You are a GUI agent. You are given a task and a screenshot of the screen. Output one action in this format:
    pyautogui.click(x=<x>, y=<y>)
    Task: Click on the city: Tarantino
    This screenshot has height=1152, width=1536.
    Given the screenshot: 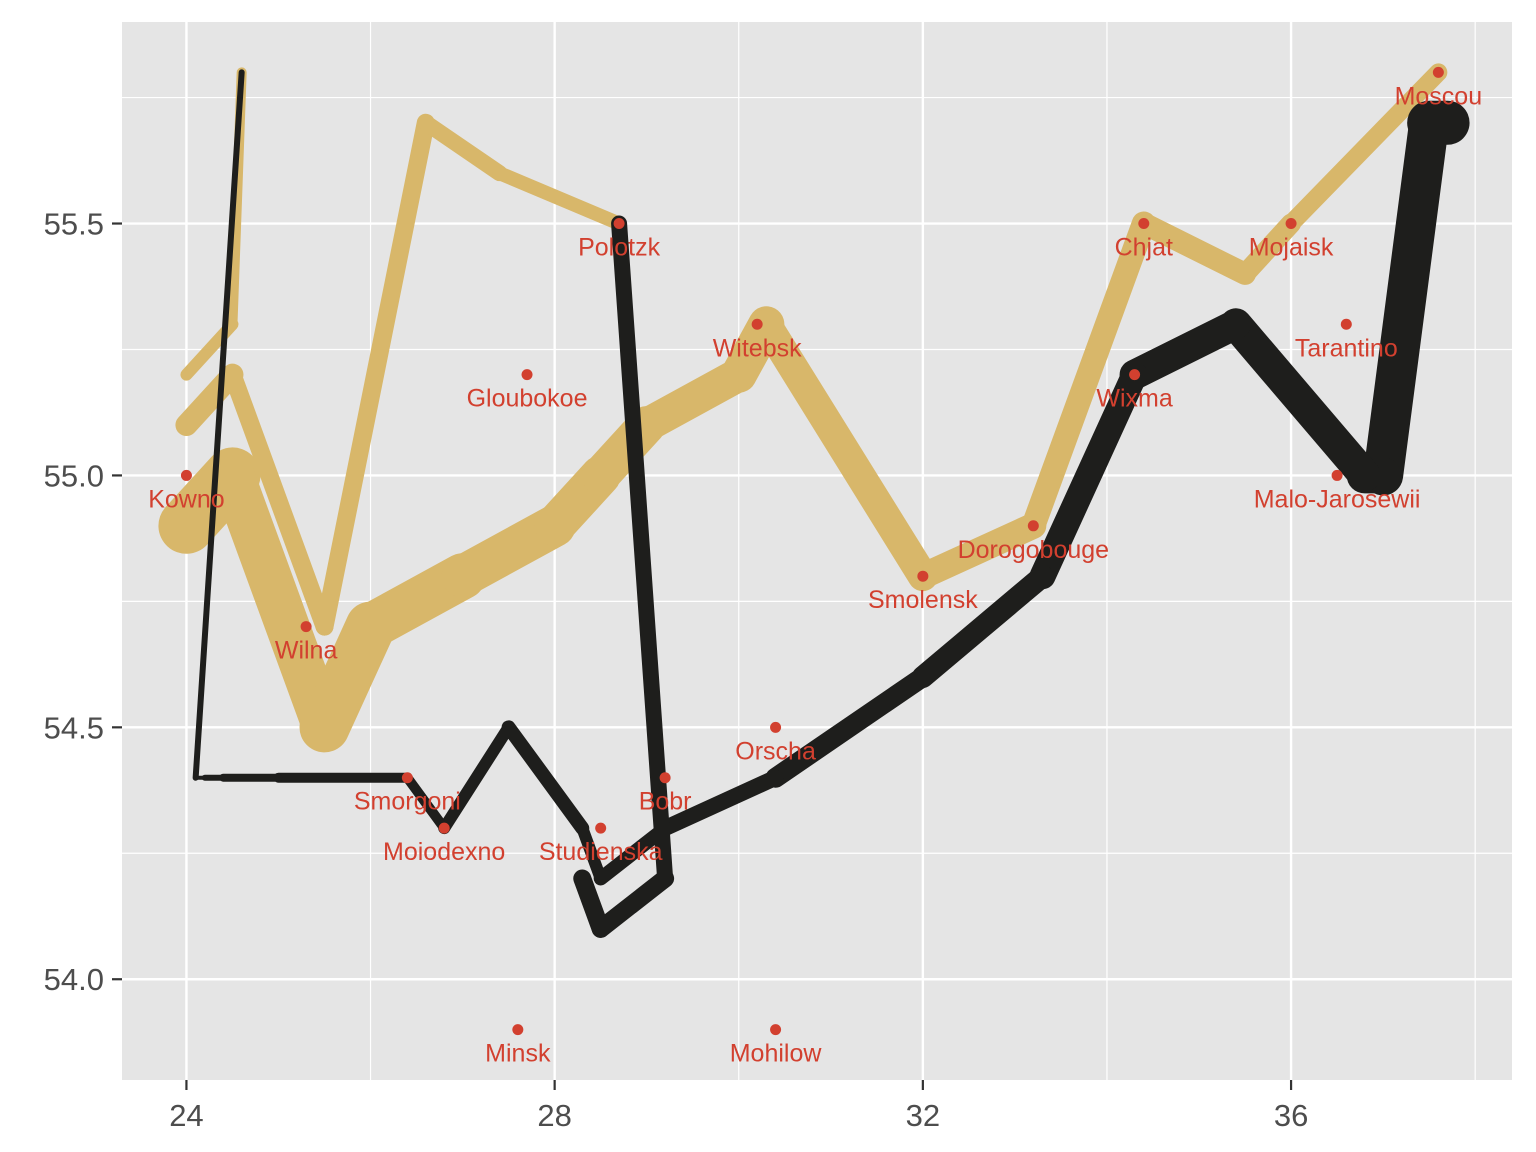 What is the action you would take?
    pyautogui.click(x=1346, y=340)
    